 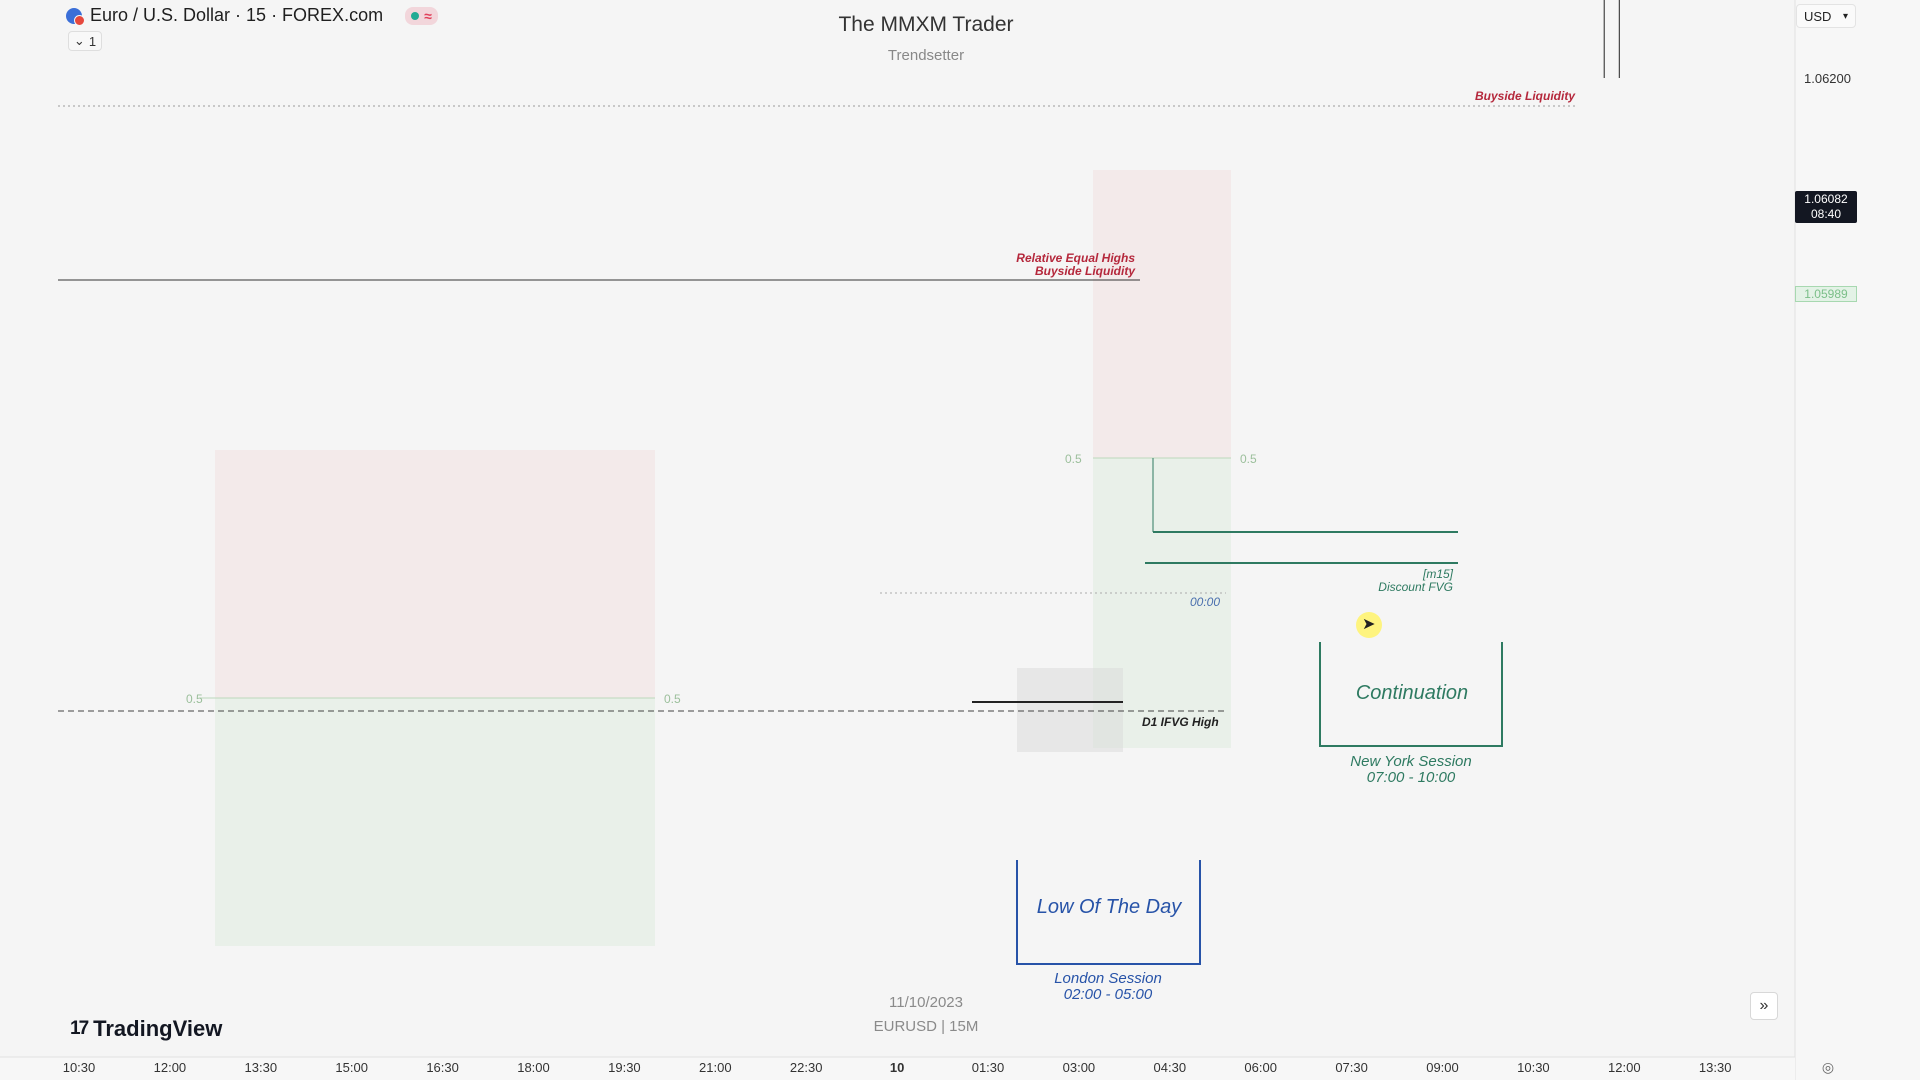 I want to click on x-tick-label: 10, so click(x=897, y=1067).